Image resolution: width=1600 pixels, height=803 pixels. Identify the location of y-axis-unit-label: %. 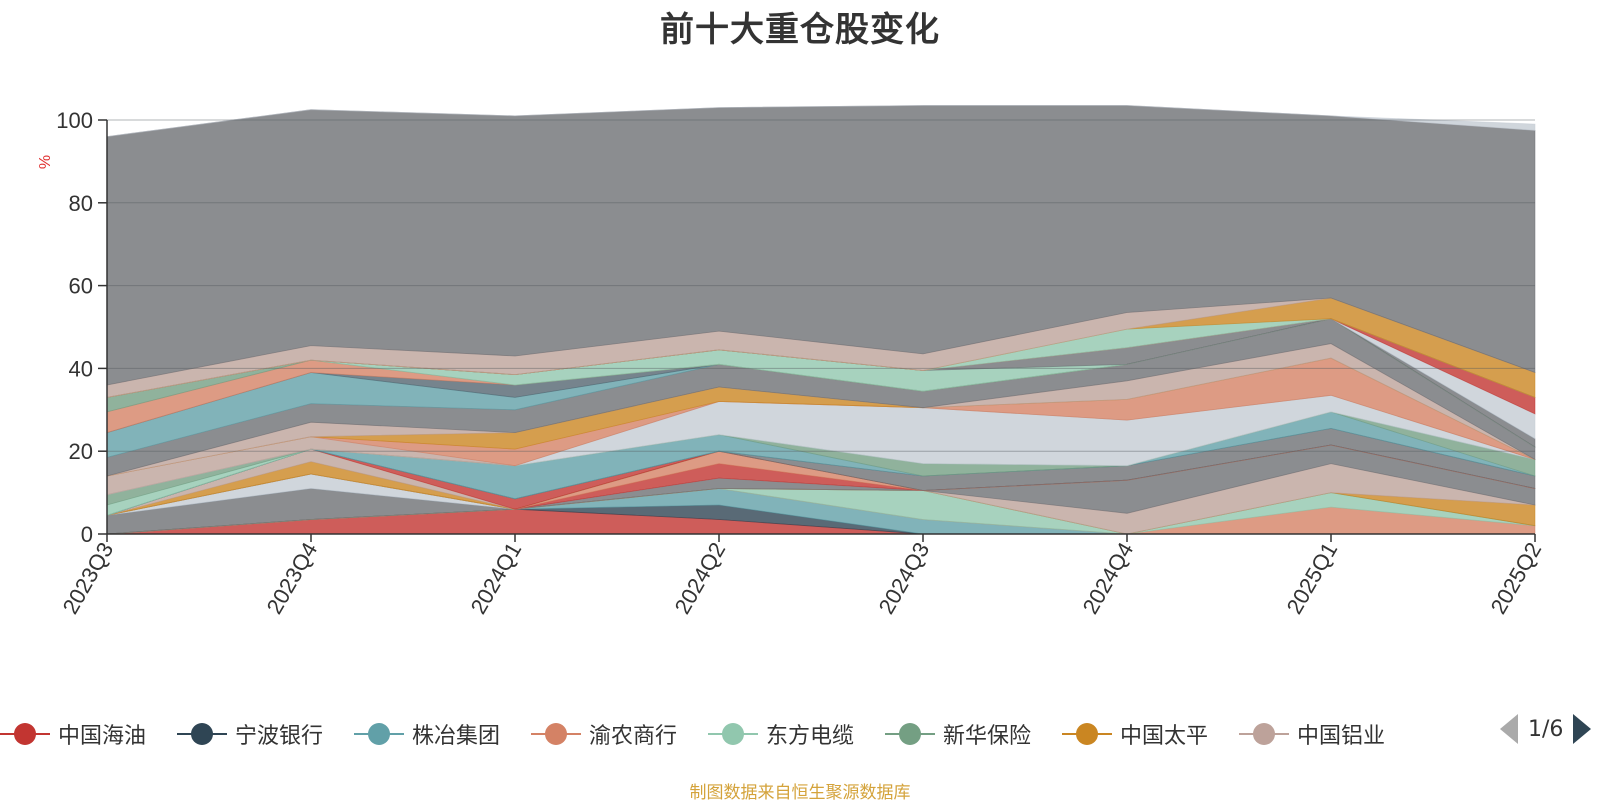
(45, 162).